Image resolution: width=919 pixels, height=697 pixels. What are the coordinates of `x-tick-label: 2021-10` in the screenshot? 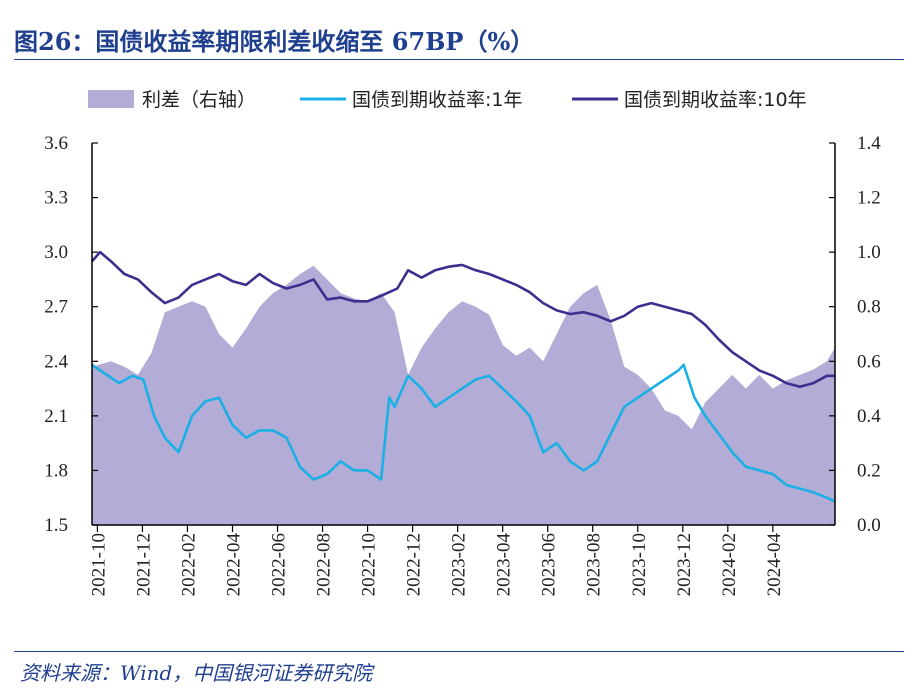 It's located at (98, 564).